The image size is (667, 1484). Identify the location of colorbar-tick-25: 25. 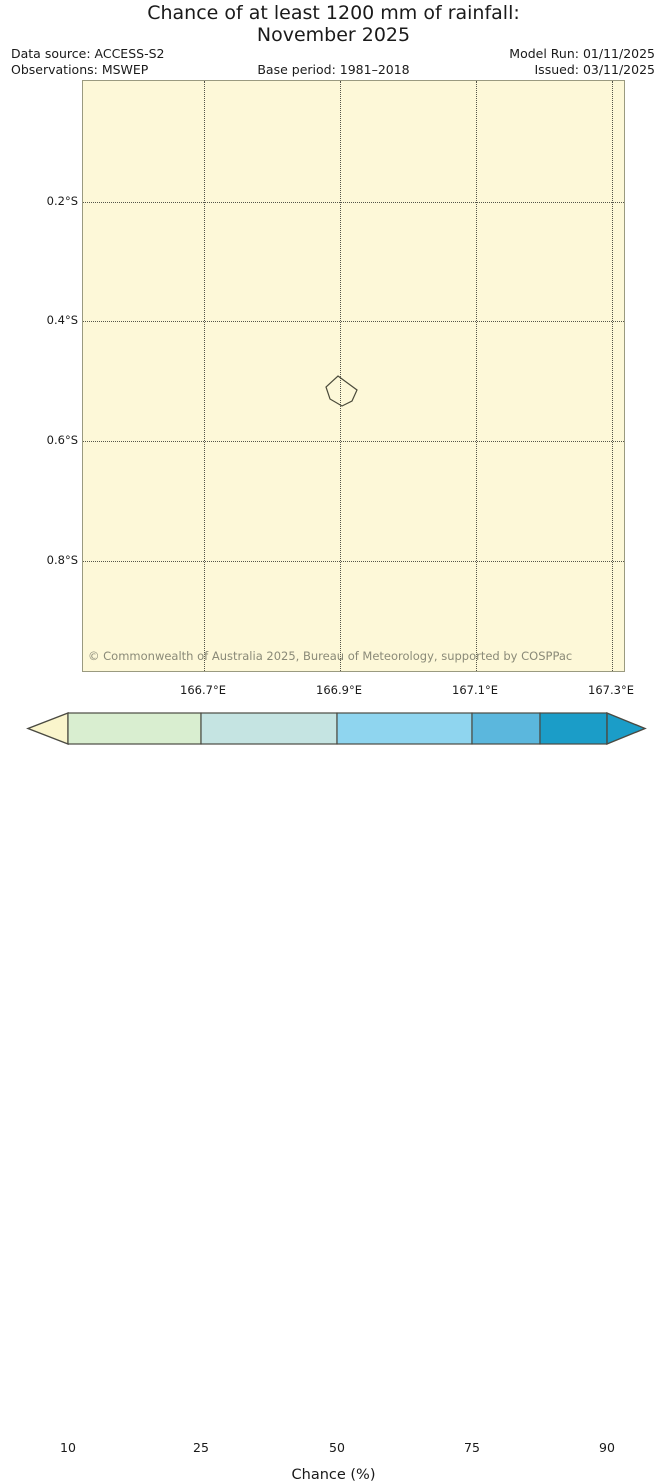
(201, 1447).